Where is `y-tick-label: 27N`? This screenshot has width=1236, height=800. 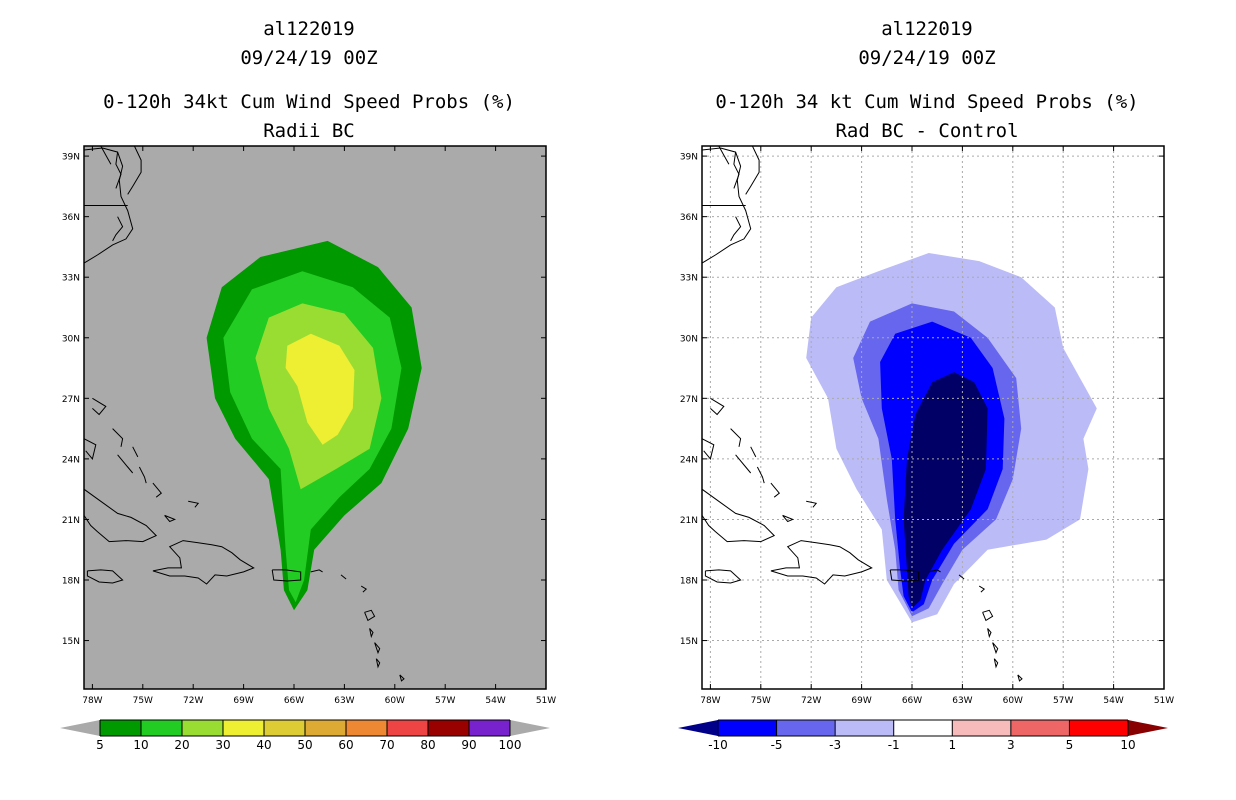
y-tick-label: 27N is located at coordinates (71, 400).